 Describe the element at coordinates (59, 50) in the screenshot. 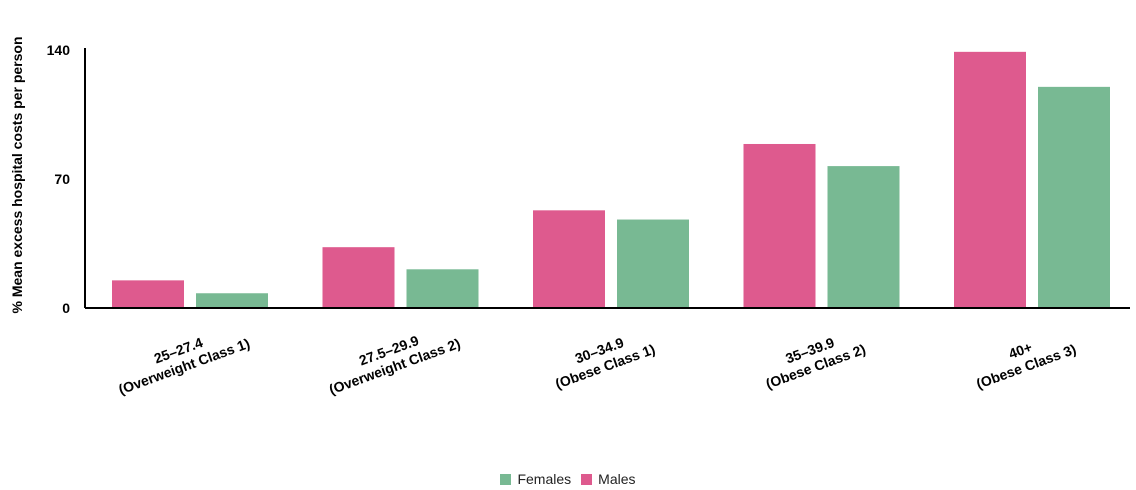

I see `y-tick-label: 140` at that location.